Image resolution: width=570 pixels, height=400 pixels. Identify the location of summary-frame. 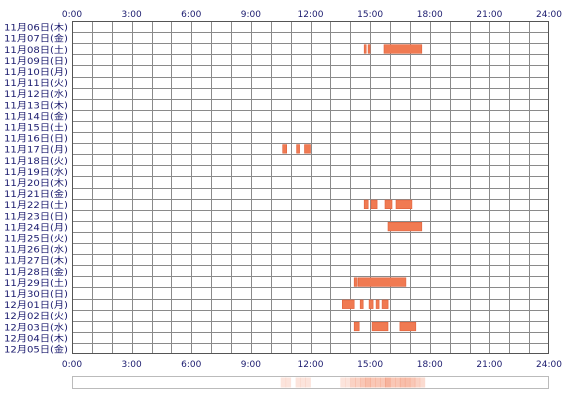
(310, 382).